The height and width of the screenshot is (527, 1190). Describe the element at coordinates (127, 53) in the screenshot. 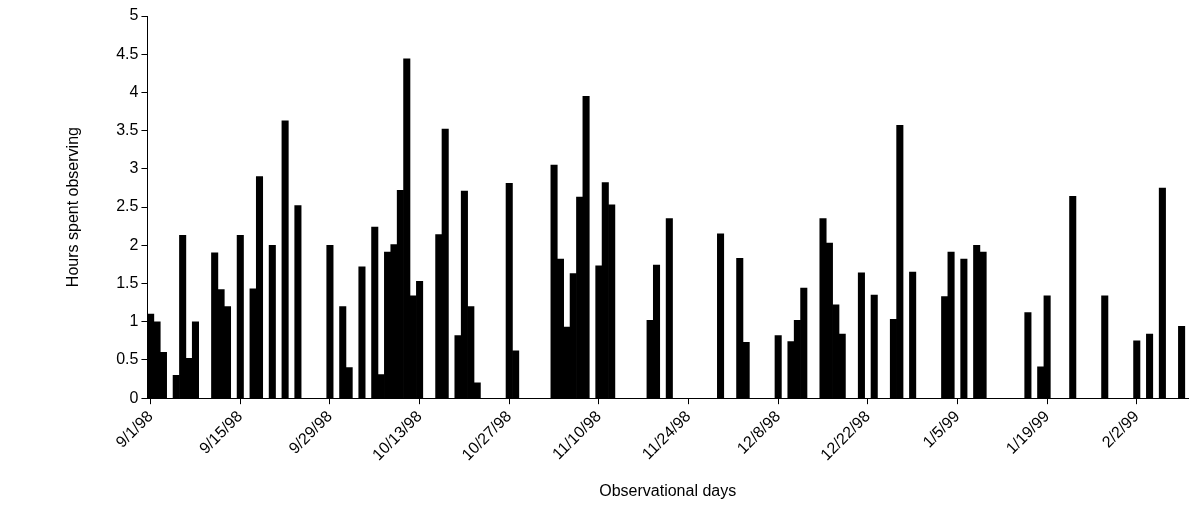

I see `y-tick-label: 4.5` at that location.